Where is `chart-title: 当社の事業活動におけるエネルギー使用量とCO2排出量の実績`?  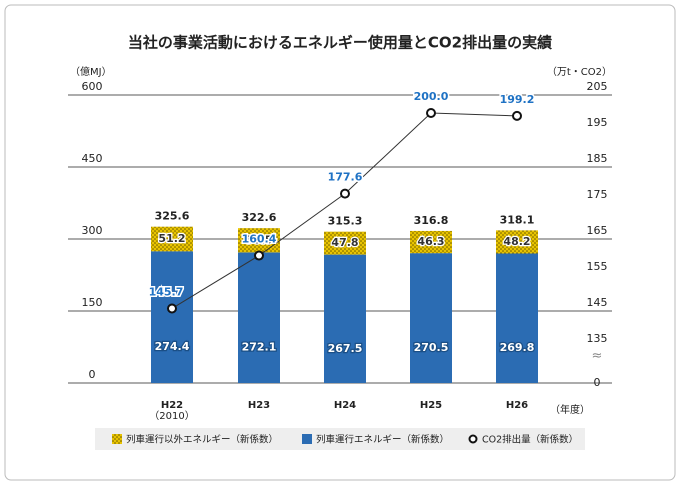 chart-title: 当社の事業活動におけるエネルギー使用量とCO2排出量の実績 is located at coordinates (340, 43).